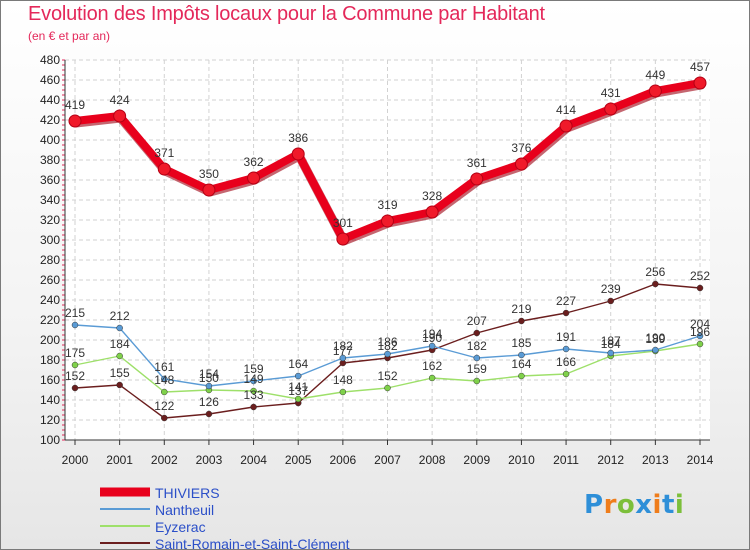  I want to click on x-tick-label: 2009, so click(476, 460).